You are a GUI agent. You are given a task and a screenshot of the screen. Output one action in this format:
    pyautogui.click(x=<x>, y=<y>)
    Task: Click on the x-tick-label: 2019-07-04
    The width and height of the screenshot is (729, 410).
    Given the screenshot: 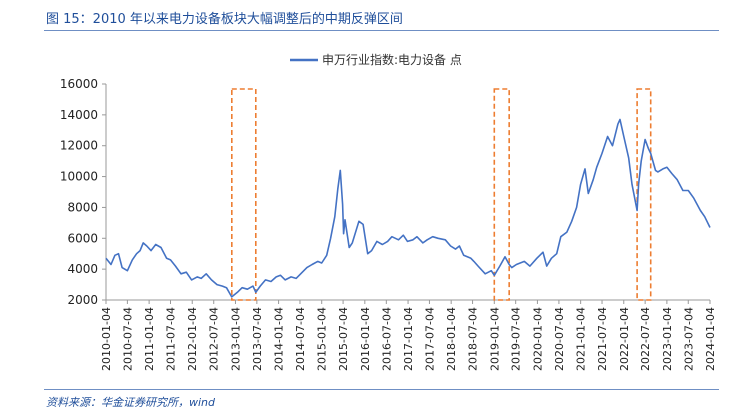 What is the action you would take?
    pyautogui.click(x=516, y=339)
    